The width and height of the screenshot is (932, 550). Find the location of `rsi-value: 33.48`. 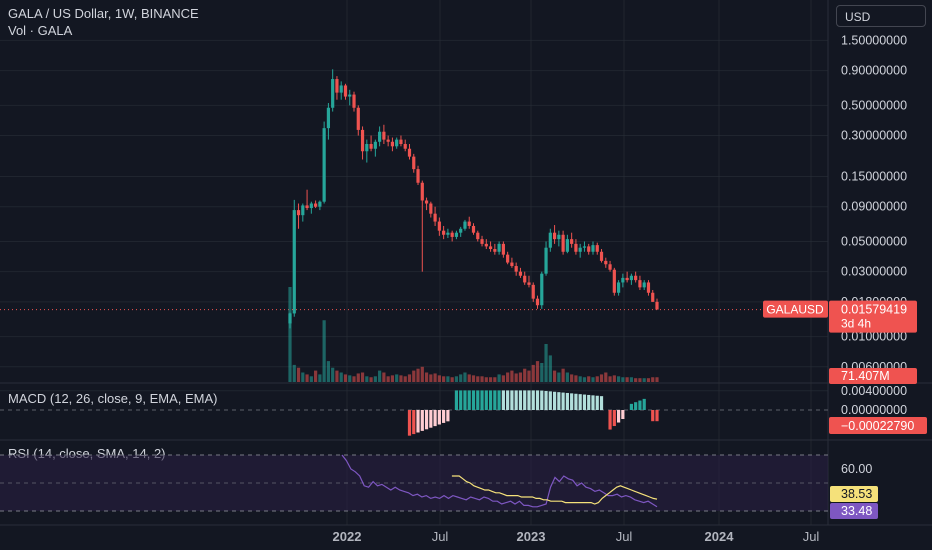

rsi-value: 33.48 is located at coordinates (856, 511).